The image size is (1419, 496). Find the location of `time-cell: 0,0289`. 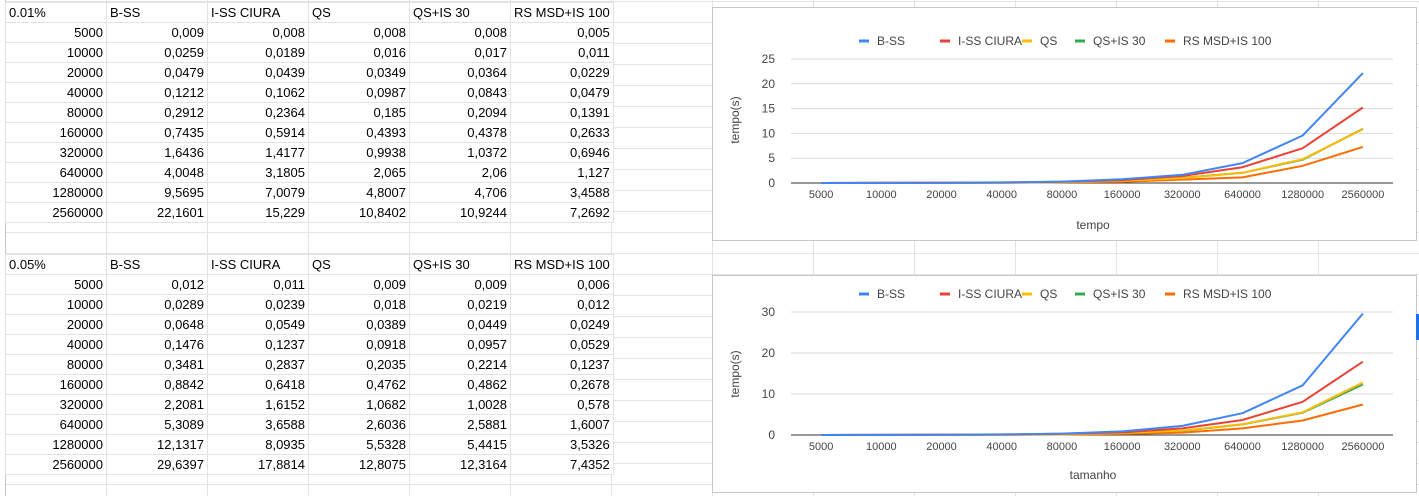

time-cell: 0,0289 is located at coordinates (157, 304).